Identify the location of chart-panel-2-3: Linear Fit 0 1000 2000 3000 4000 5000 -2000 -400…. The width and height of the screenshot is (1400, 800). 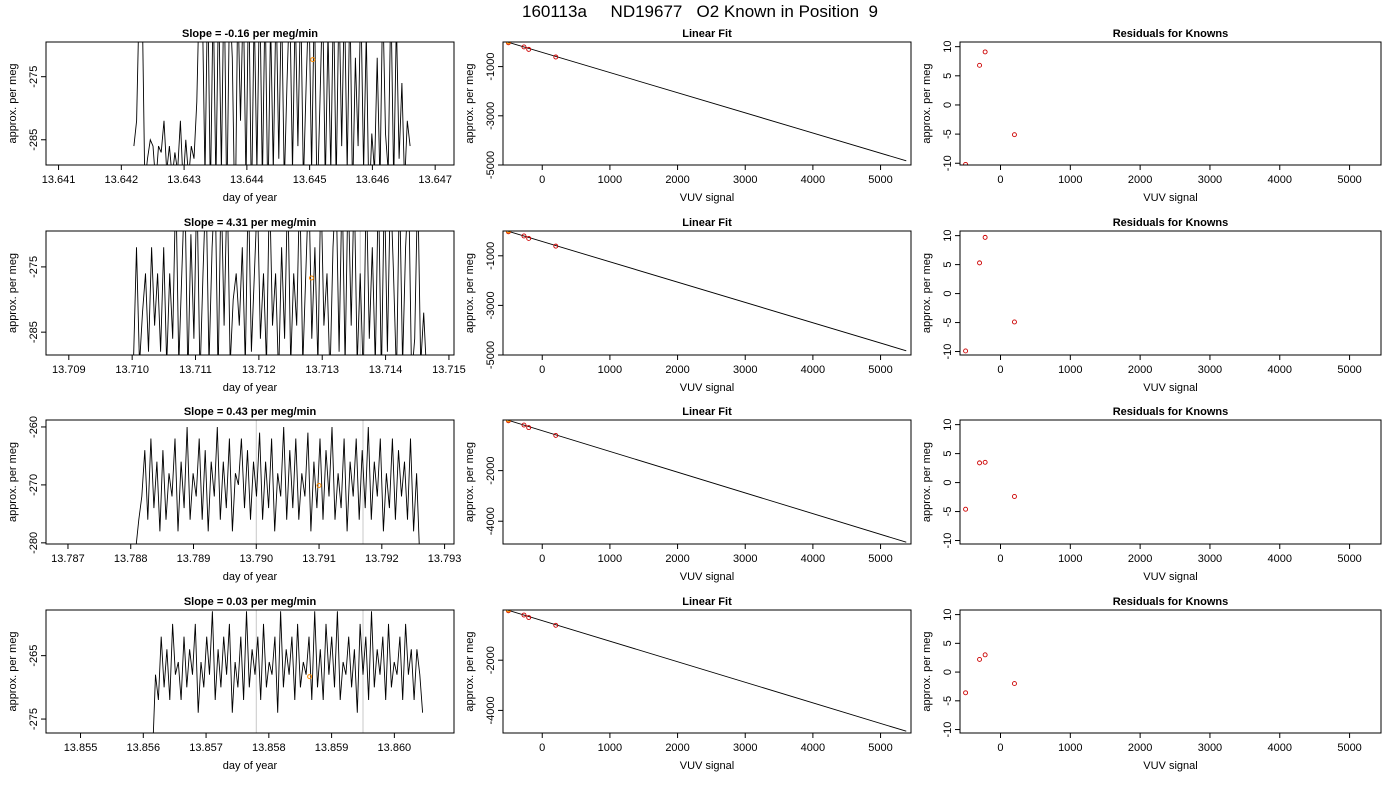
(688, 494).